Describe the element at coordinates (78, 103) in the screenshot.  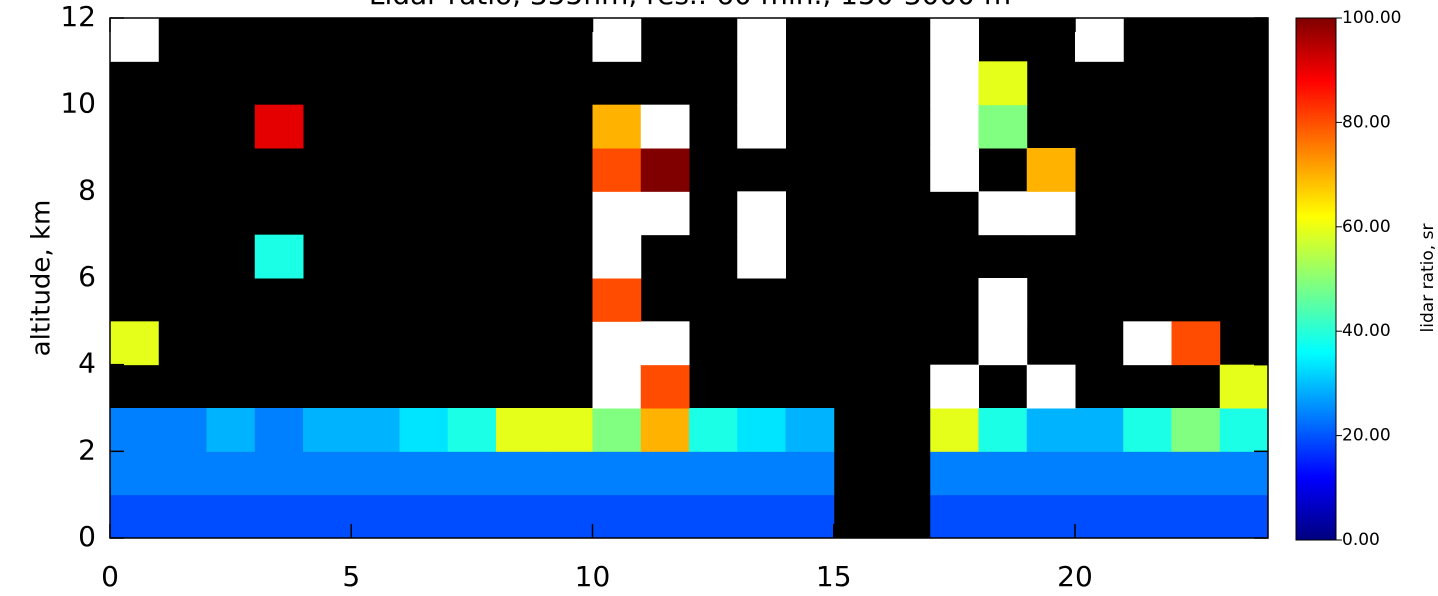
I see `y-tick-label: 10` at that location.